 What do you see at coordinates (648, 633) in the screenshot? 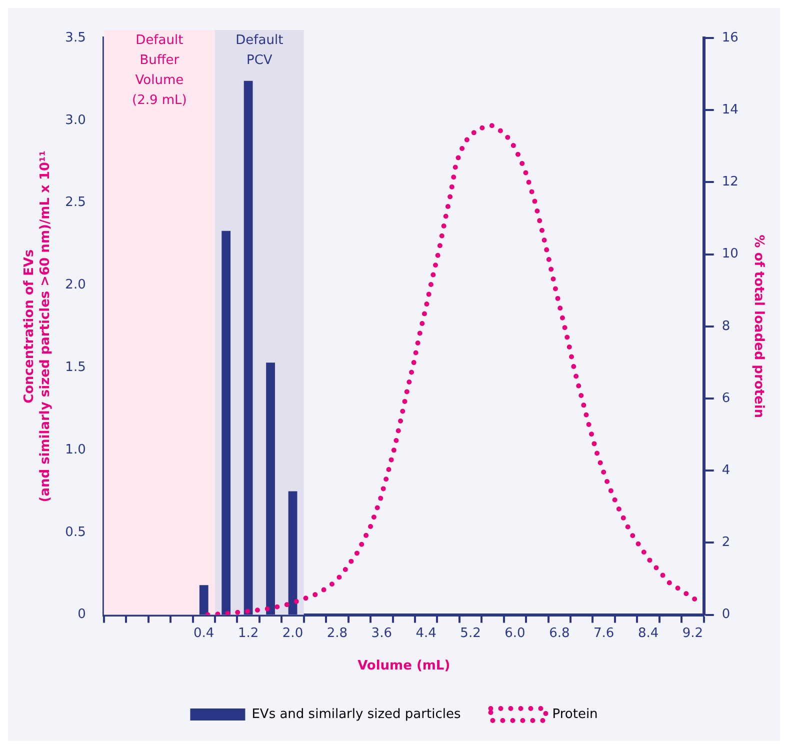
I see `x-tick-label: 8.4` at bounding box center [648, 633].